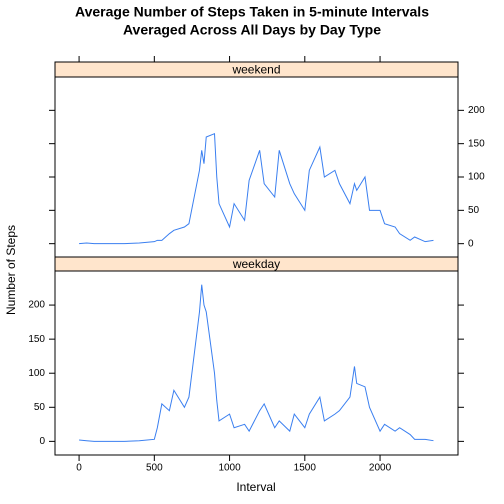 Image resolution: width=504 pixels, height=504 pixels. I want to click on x-tick-label: 1000, so click(229, 468).